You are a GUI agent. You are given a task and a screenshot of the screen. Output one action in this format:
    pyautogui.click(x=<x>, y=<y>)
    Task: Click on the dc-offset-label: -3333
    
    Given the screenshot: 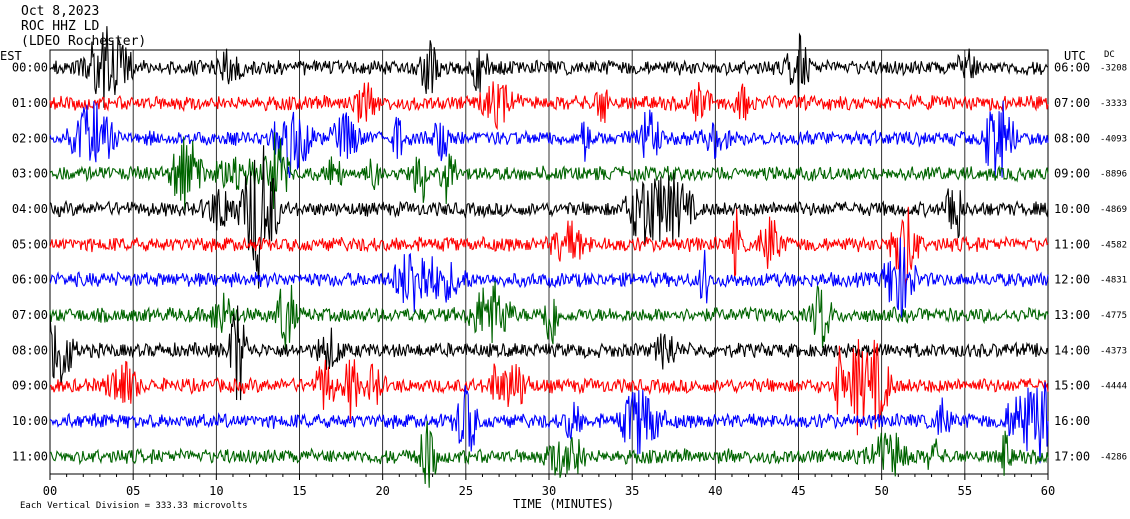 What is the action you would take?
    pyautogui.click(x=1113, y=104)
    